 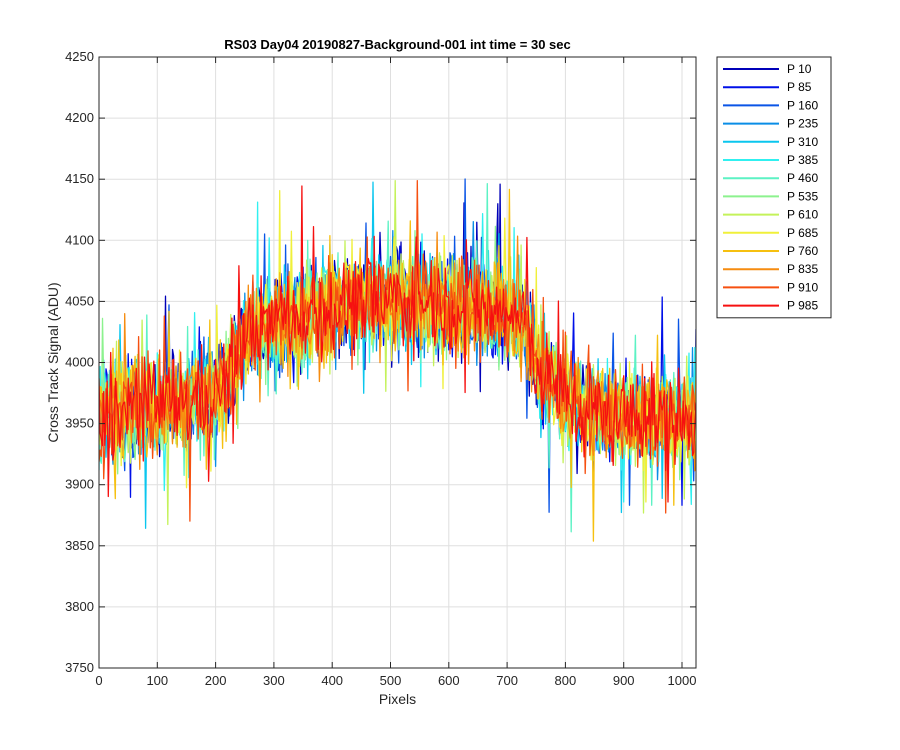 I want to click on y-tick-label: 3850, so click(x=79, y=545).